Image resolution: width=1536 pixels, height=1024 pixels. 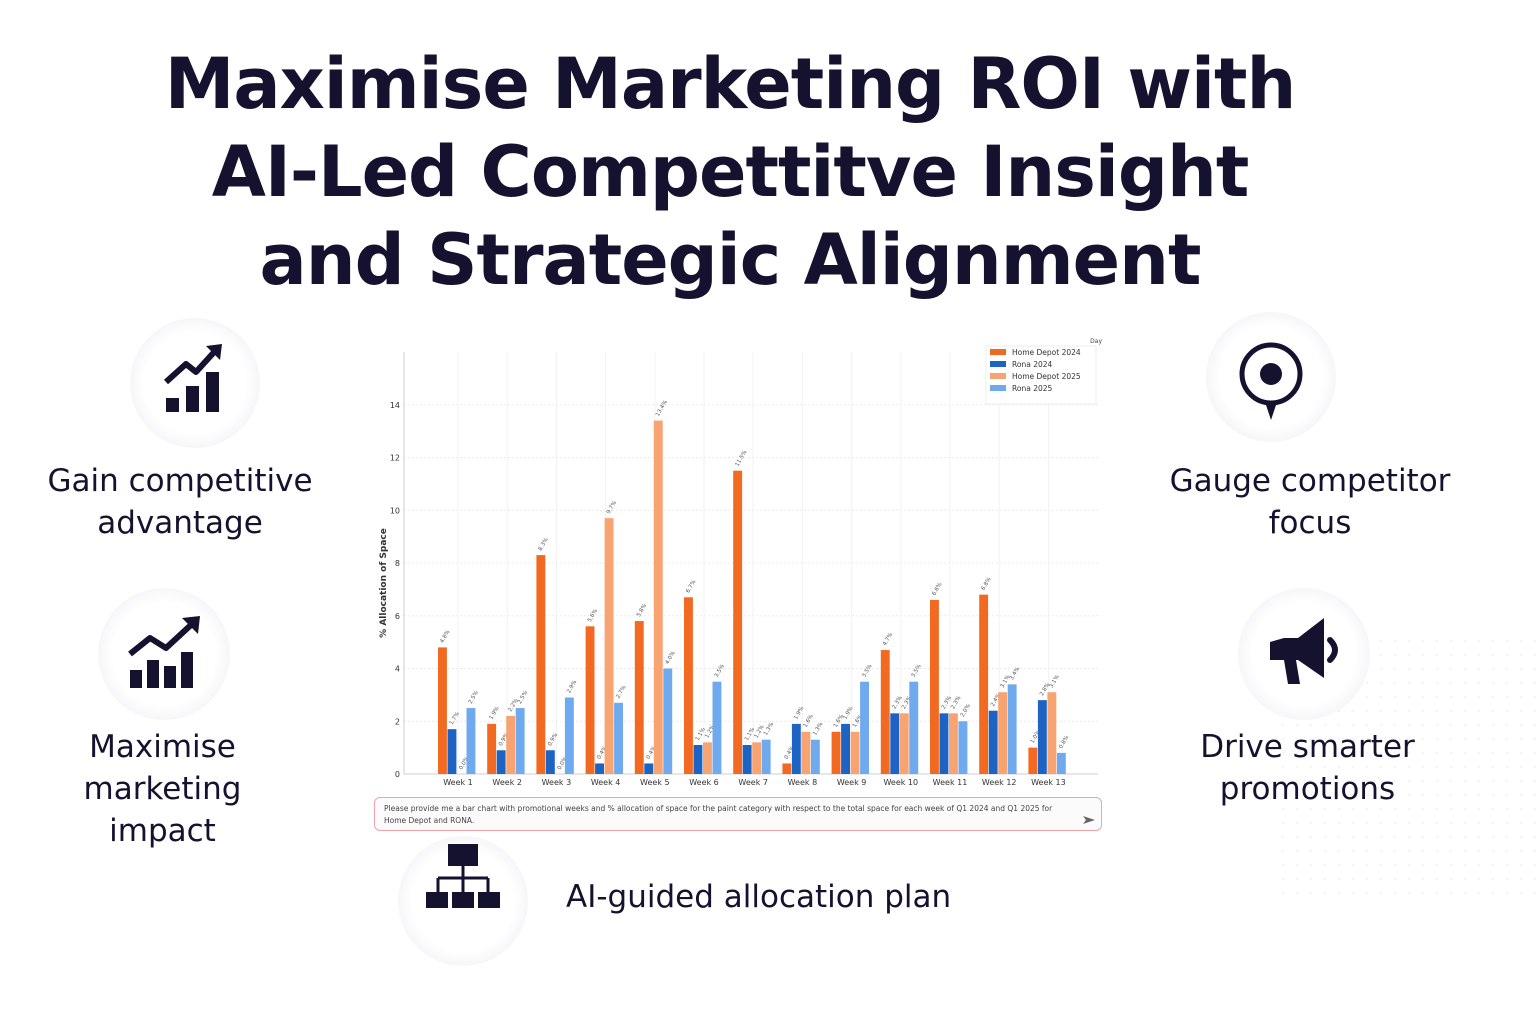 I want to click on feature-label-allocation: AI-guided allocation plan, so click(x=759, y=897).